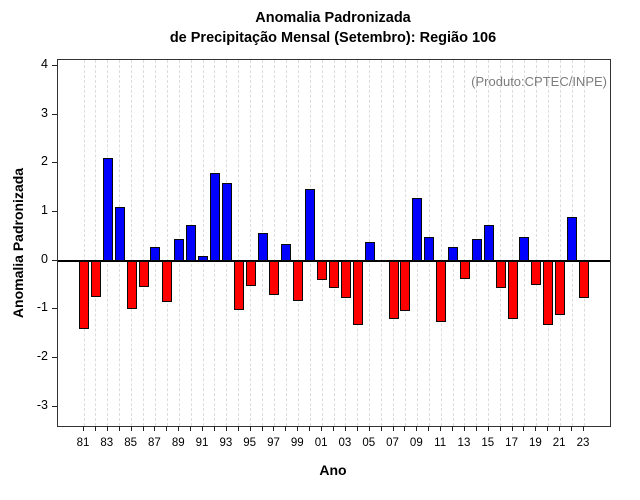 This screenshot has height=500, width=640. What do you see at coordinates (416, 443) in the screenshot?
I see `x-tick-label: 09` at bounding box center [416, 443].